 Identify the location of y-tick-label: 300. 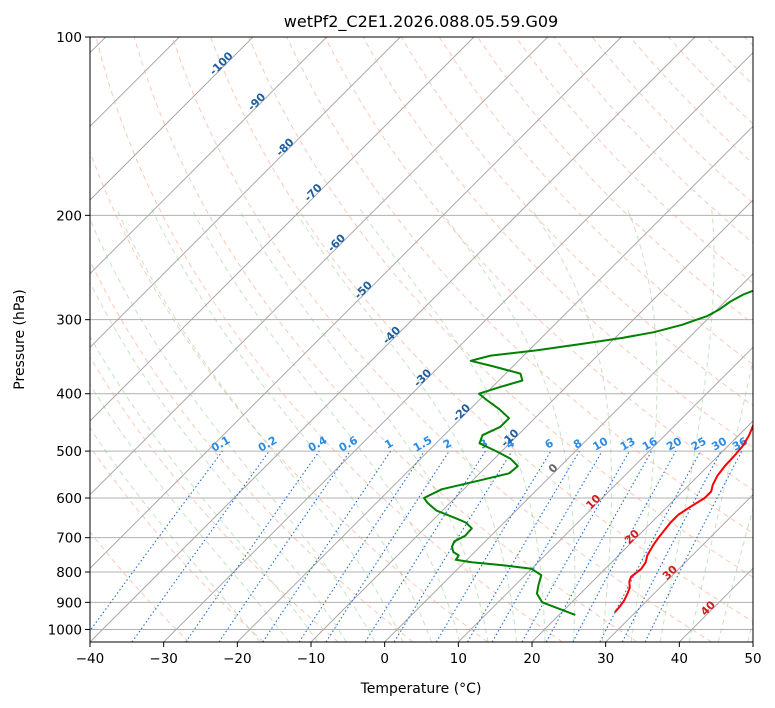
(69, 321).